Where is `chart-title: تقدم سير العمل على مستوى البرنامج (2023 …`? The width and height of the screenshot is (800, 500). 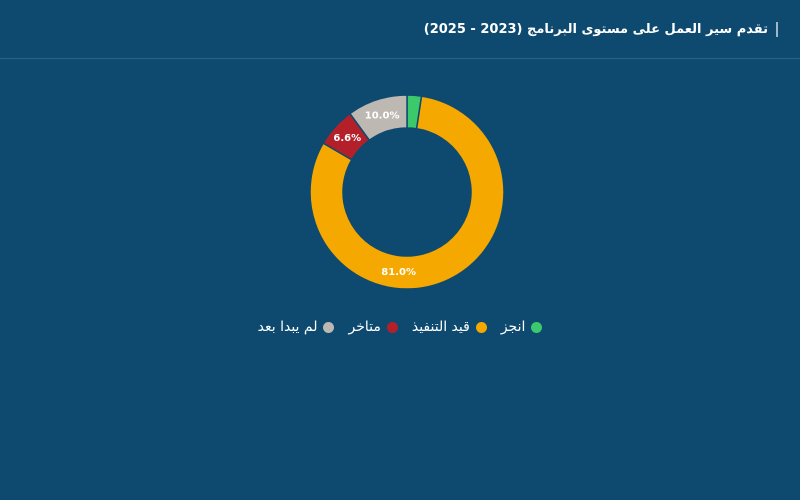
chart-title: تقدم سير العمل على مستوى البرنامج (2023 … is located at coordinates (601, 29).